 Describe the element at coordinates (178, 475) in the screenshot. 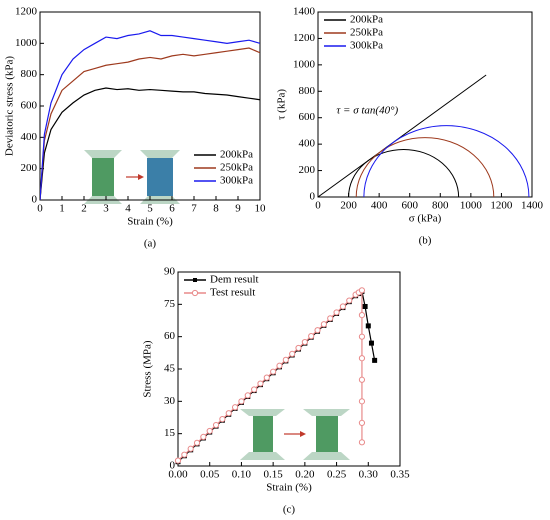

I see `x-tick-label: 0.00` at that location.